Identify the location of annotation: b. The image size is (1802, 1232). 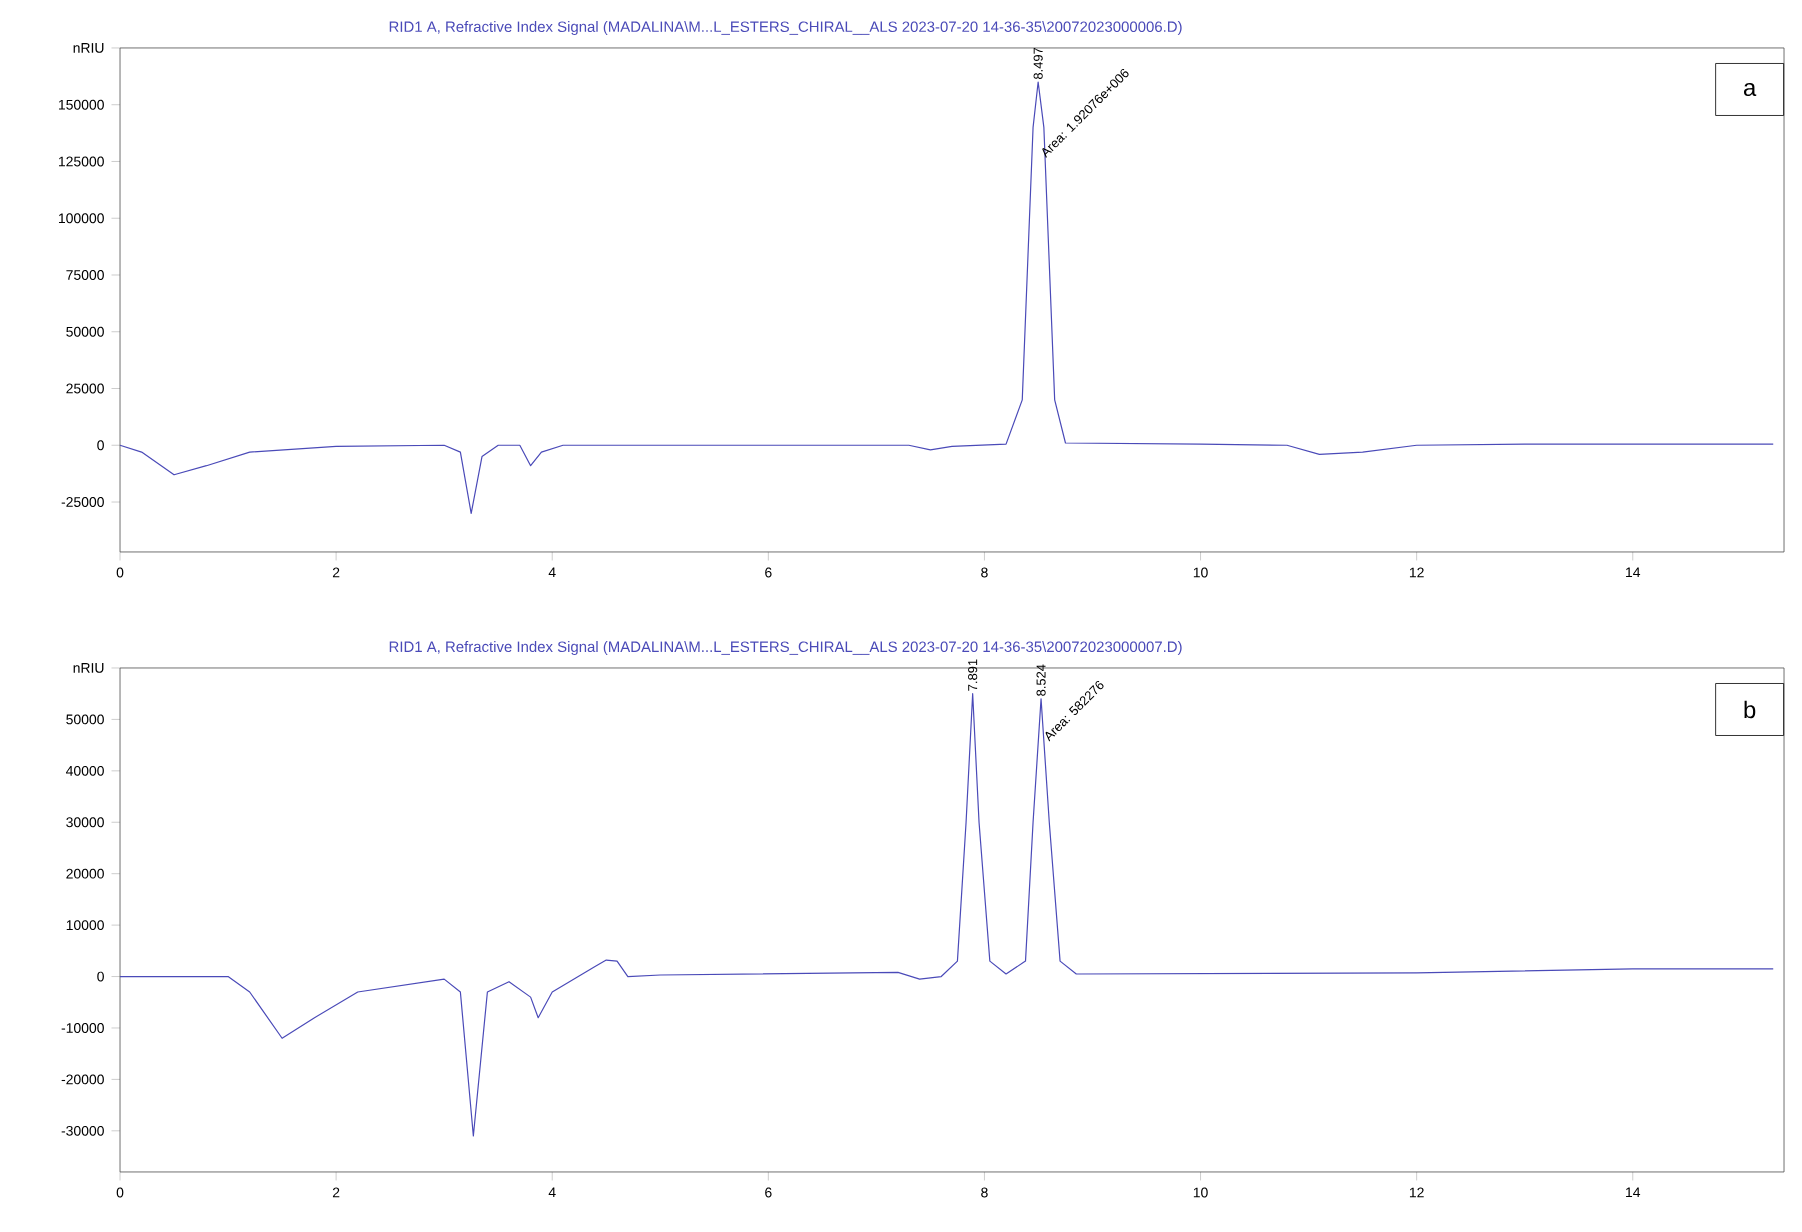
(1750, 709).